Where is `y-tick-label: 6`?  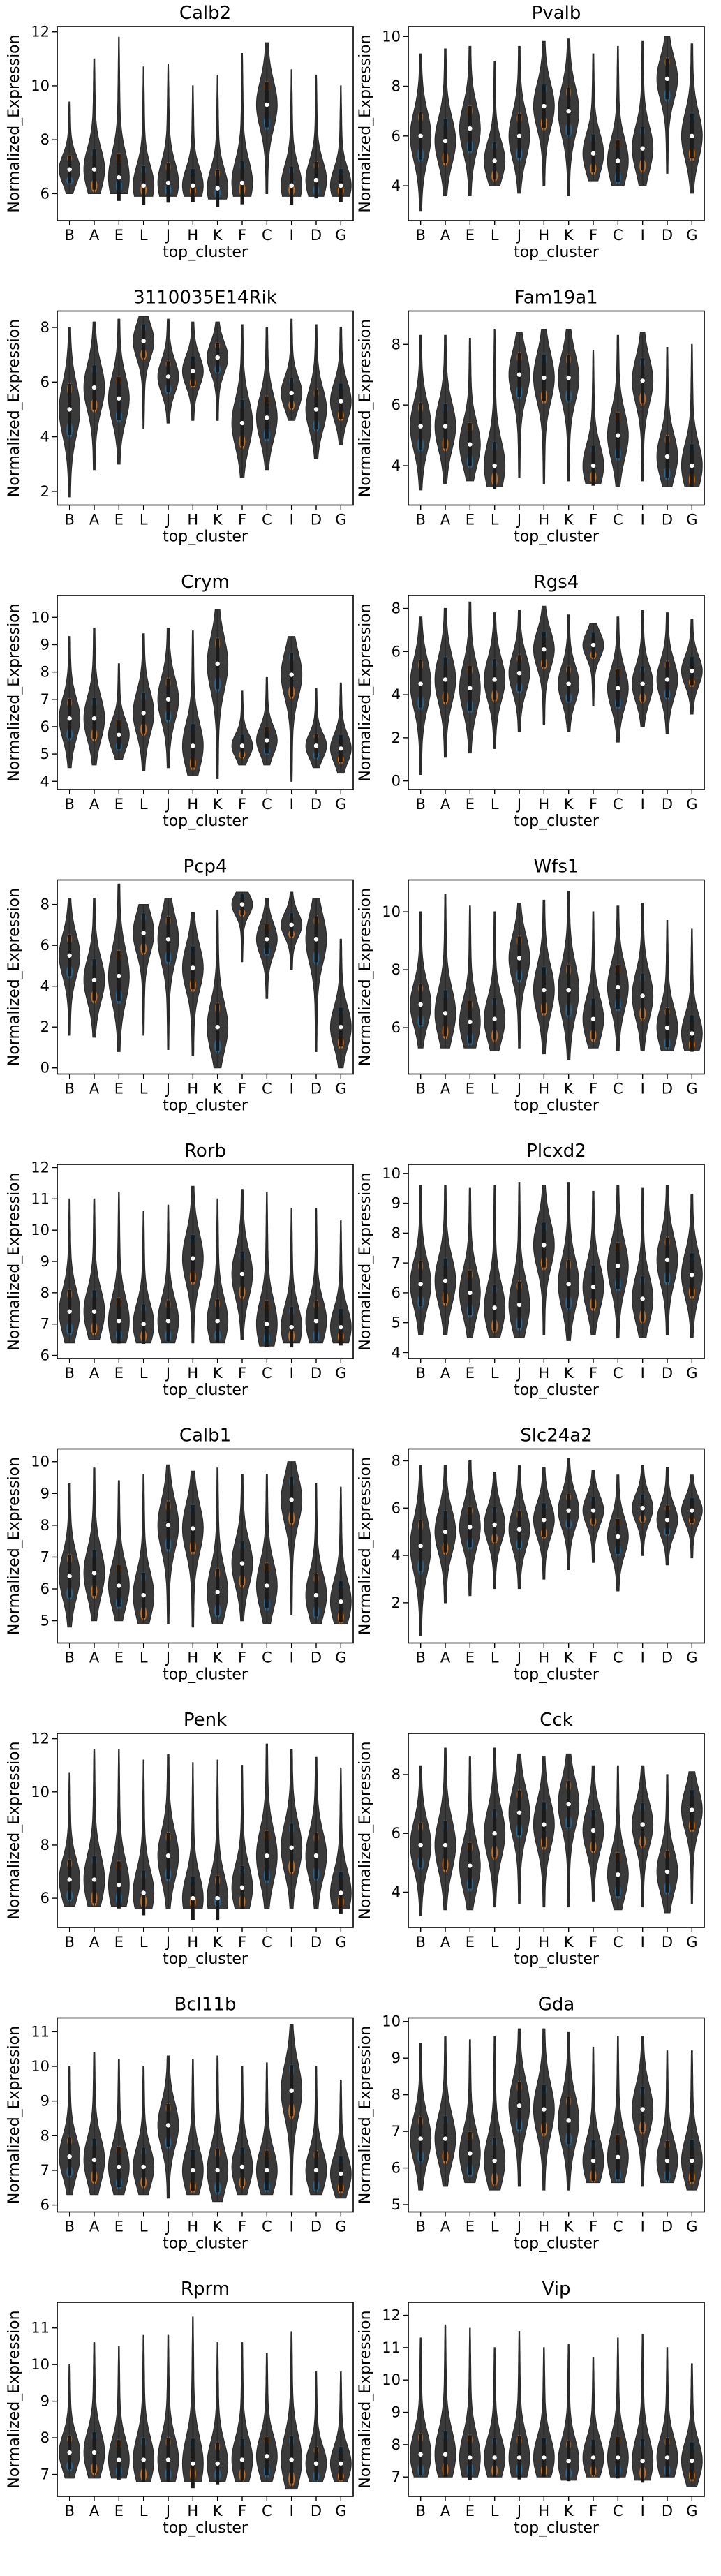
y-tick-label: 6 is located at coordinates (45, 1898).